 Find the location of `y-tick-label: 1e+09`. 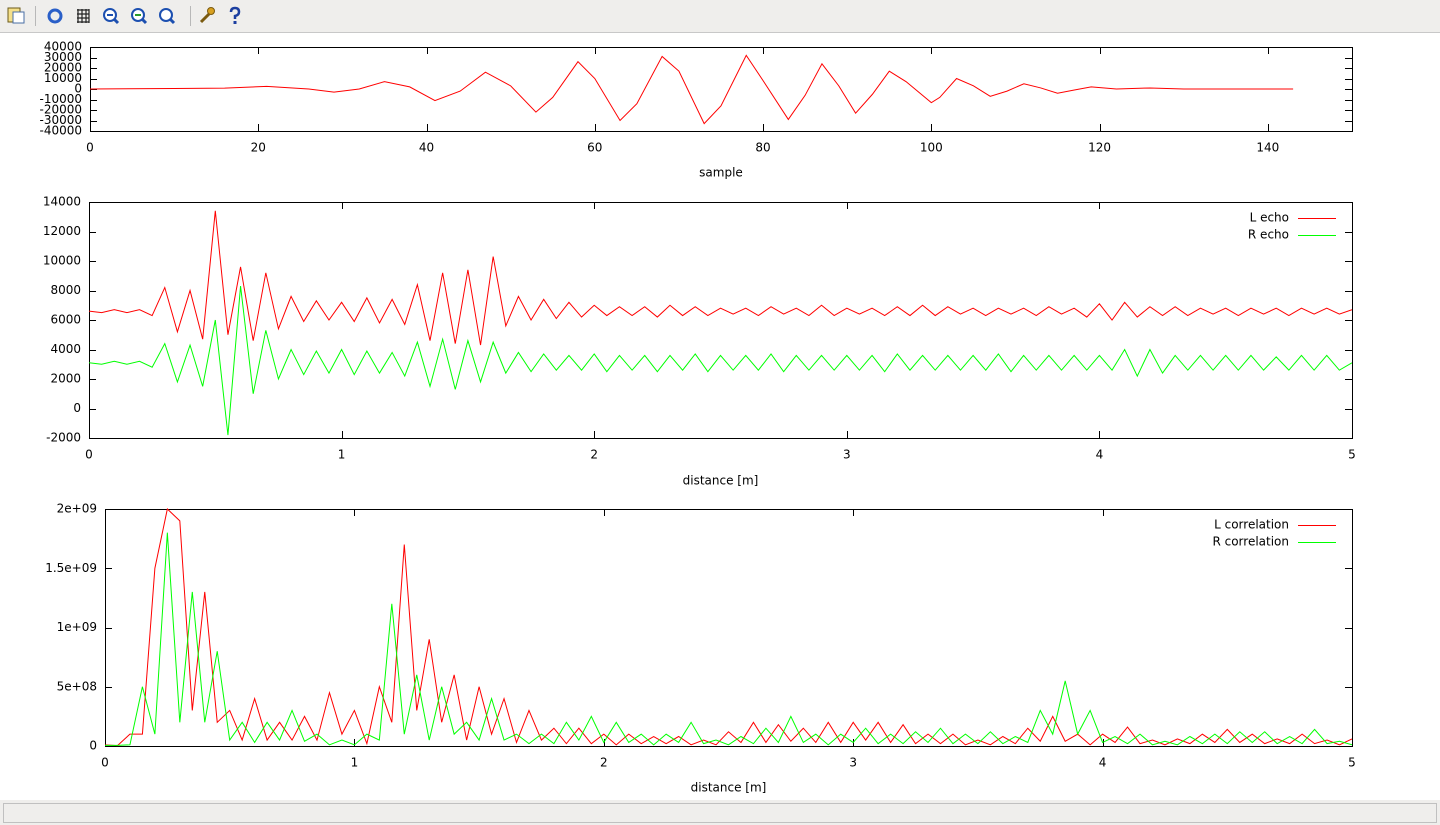

y-tick-label: 1e+09 is located at coordinates (77, 627).